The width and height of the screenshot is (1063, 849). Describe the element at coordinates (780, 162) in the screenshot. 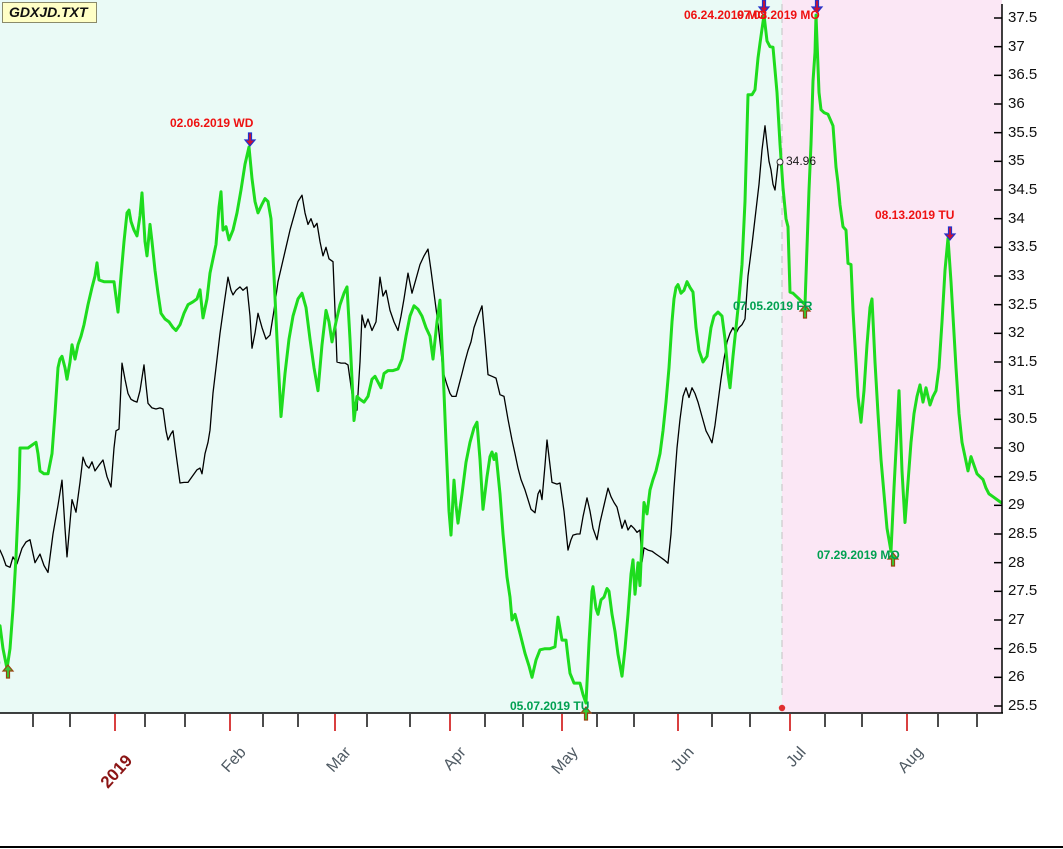

I see `last-price-dot` at that location.